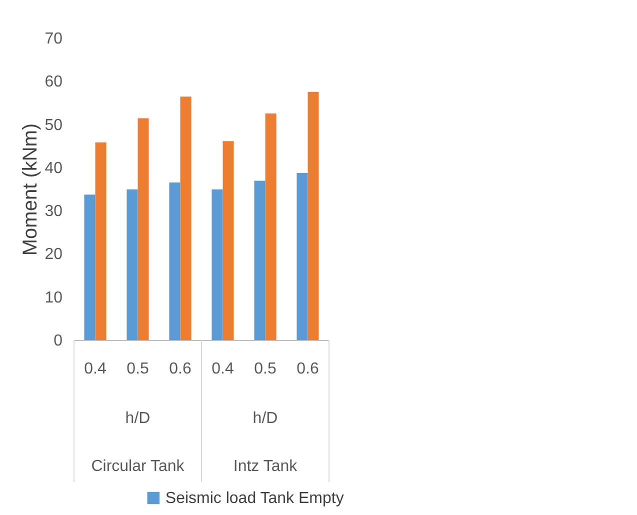 The height and width of the screenshot is (515, 637). I want to click on y-tick-label: 70, so click(53, 39).